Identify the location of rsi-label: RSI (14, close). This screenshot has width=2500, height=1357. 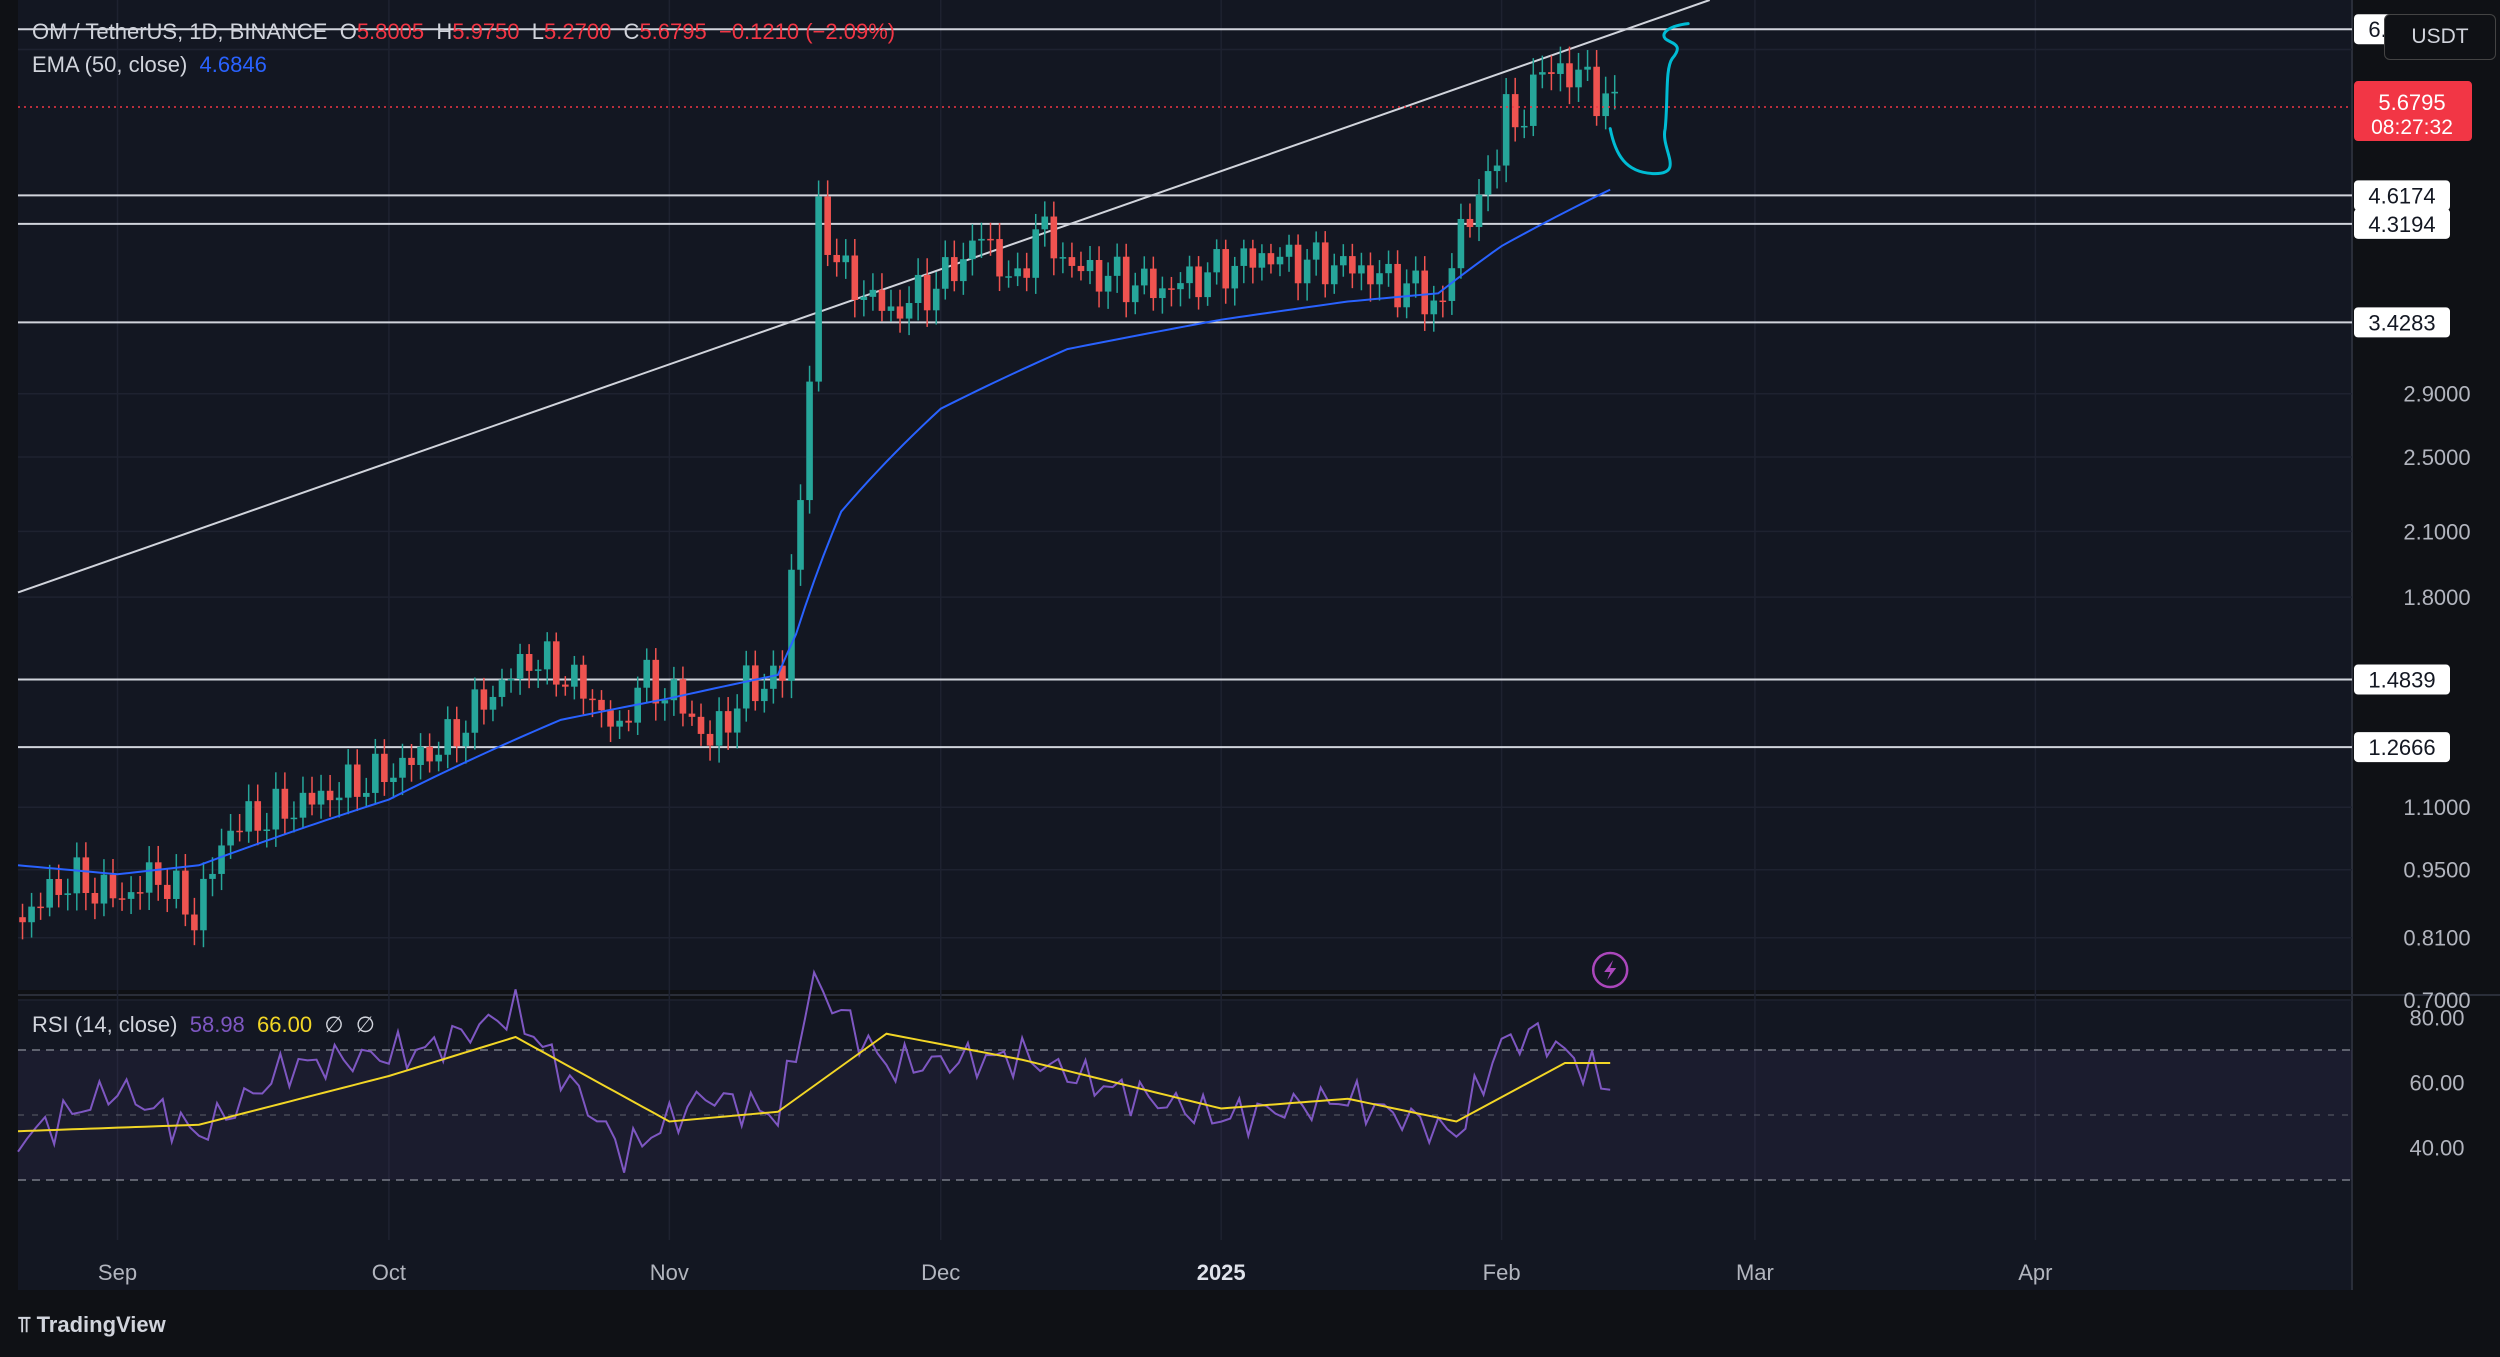
(105, 1024).